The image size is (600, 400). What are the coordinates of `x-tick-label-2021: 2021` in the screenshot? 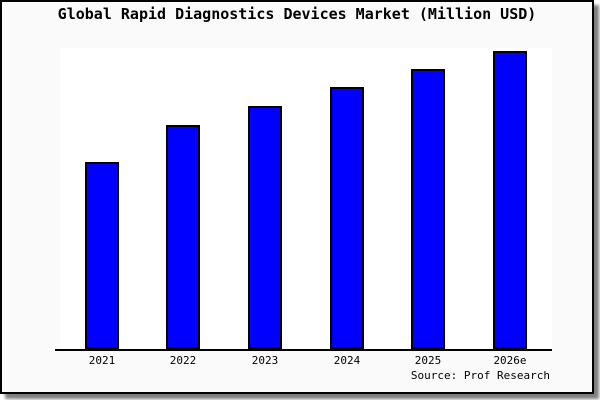 It's located at (102, 360).